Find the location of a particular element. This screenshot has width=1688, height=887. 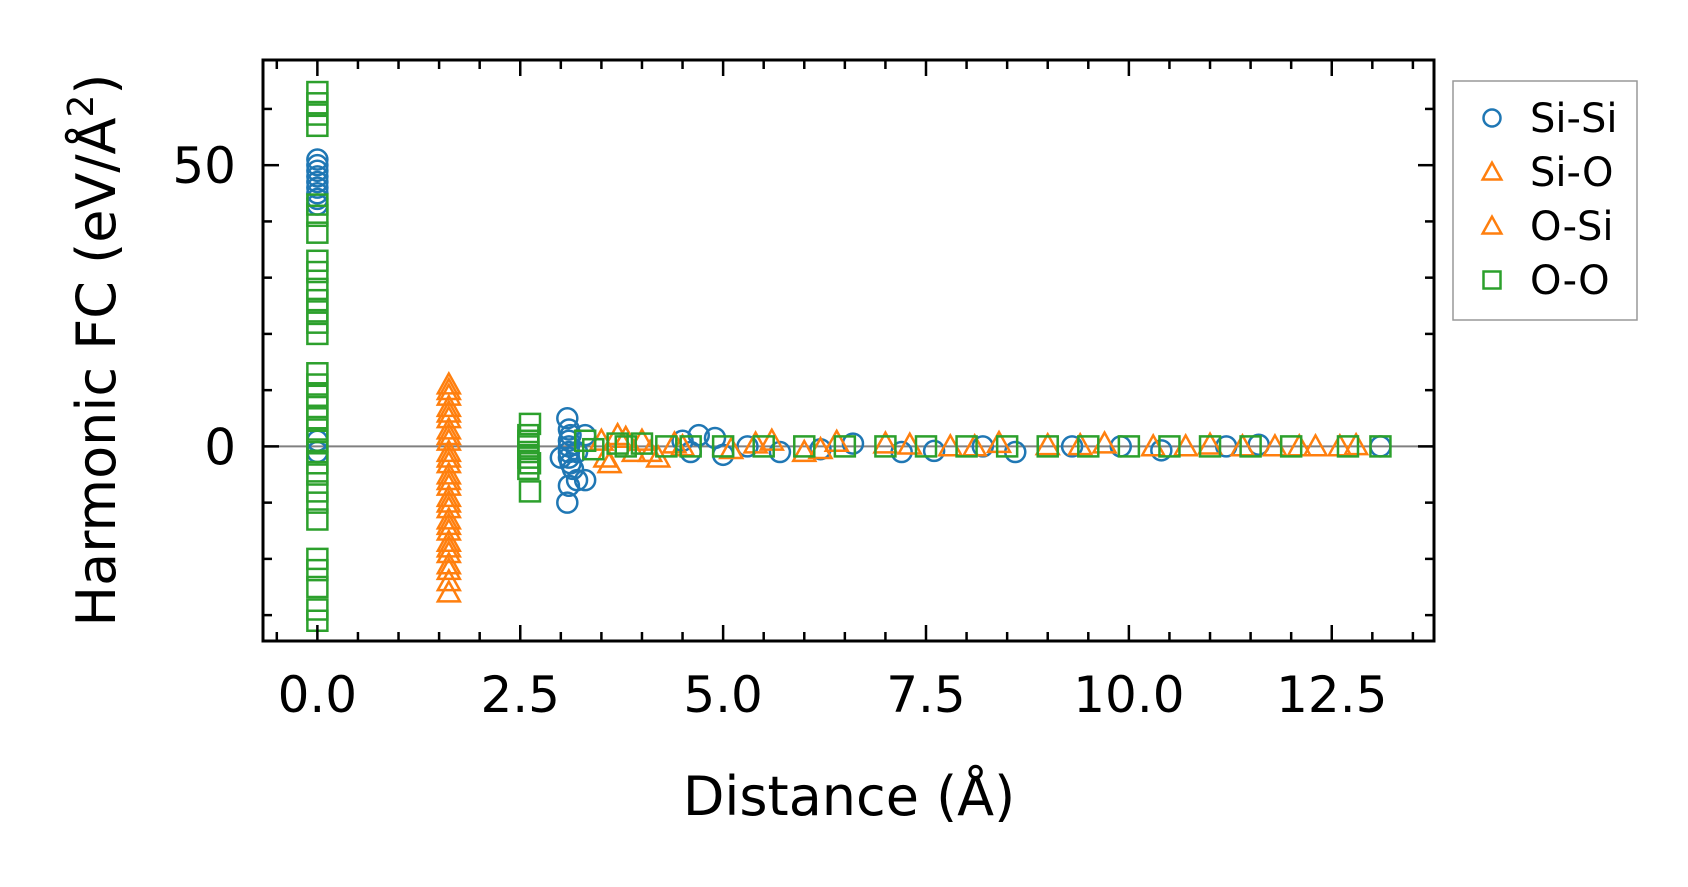

legend-item-si-si: Si-Si is located at coordinates (1549, 119).